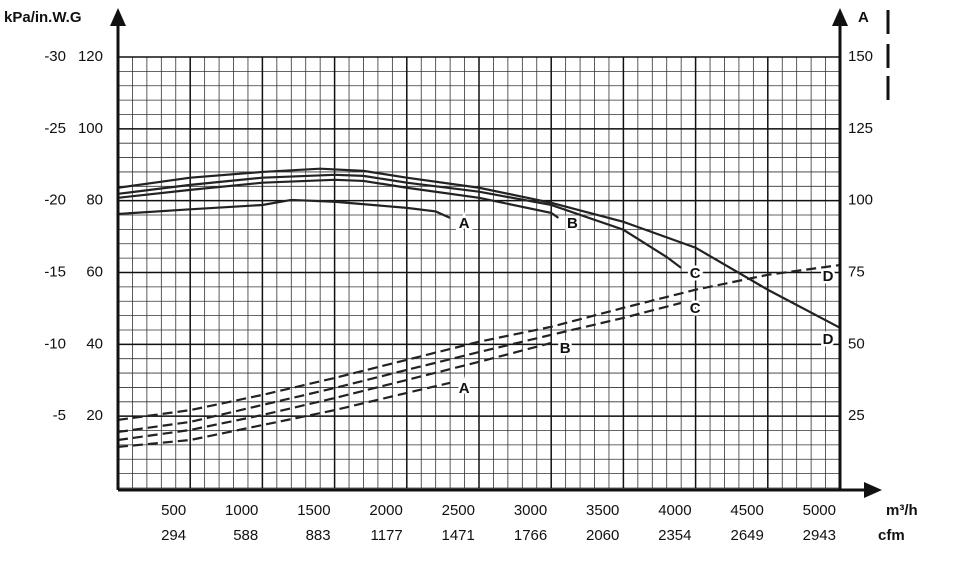  What do you see at coordinates (819, 510) in the screenshot?
I see `x-tick-label: 5000` at bounding box center [819, 510].